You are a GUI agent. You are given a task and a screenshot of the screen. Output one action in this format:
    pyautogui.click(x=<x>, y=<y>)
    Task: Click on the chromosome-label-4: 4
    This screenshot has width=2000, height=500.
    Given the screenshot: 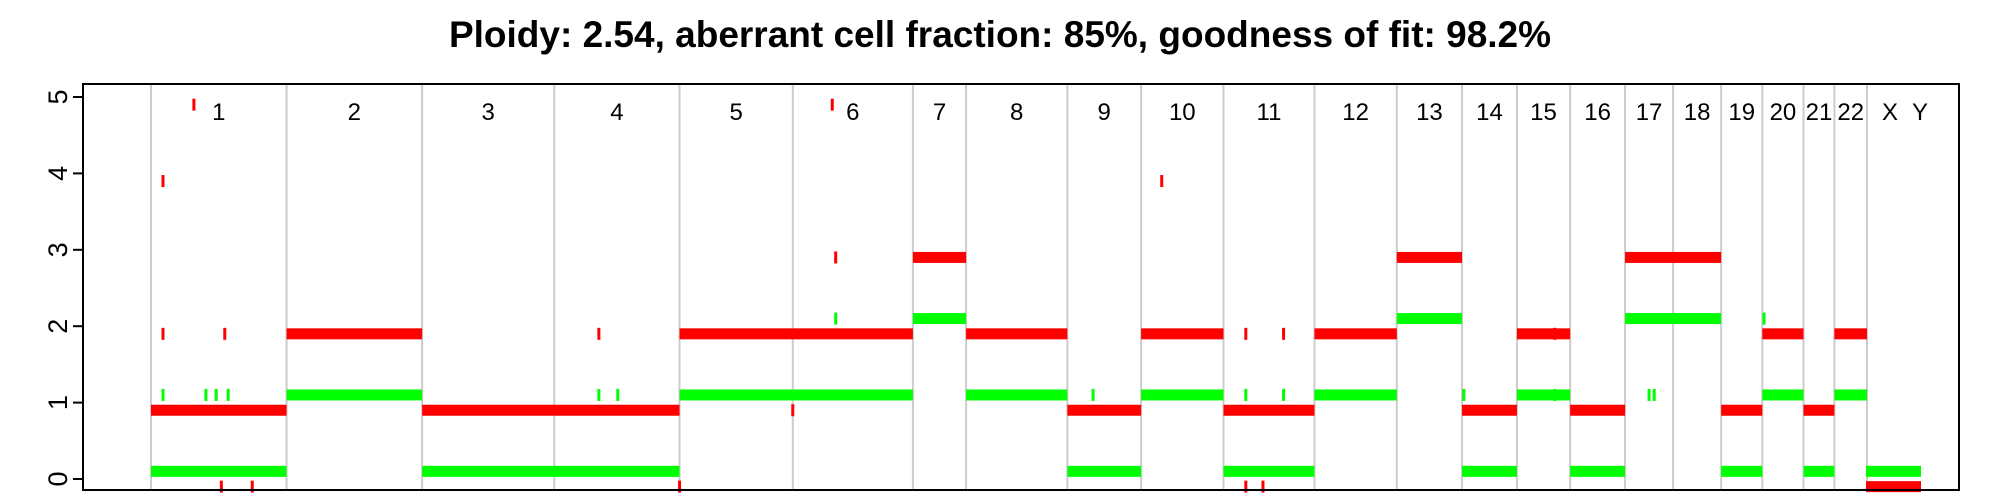 What is the action you would take?
    pyautogui.click(x=616, y=112)
    